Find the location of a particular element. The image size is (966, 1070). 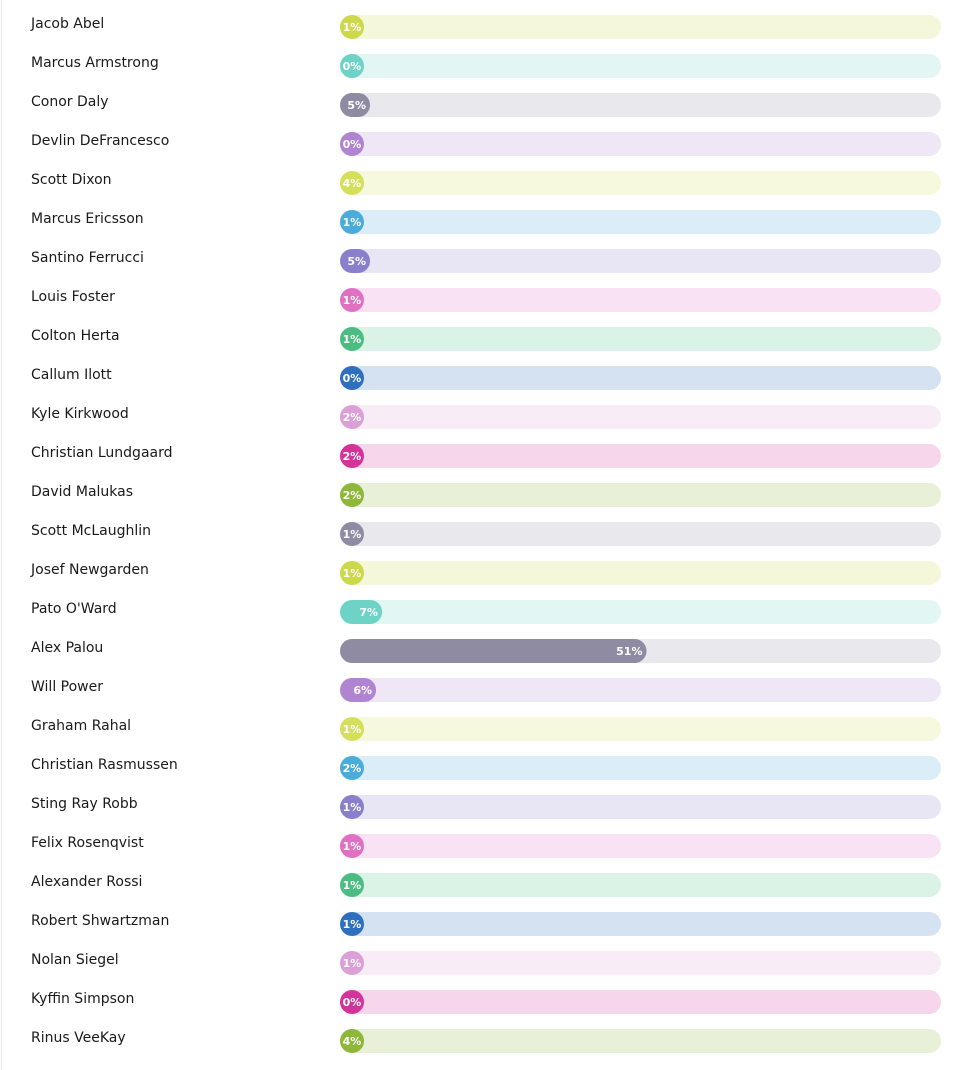

driver-name: Alexander Rossi is located at coordinates (86, 882).